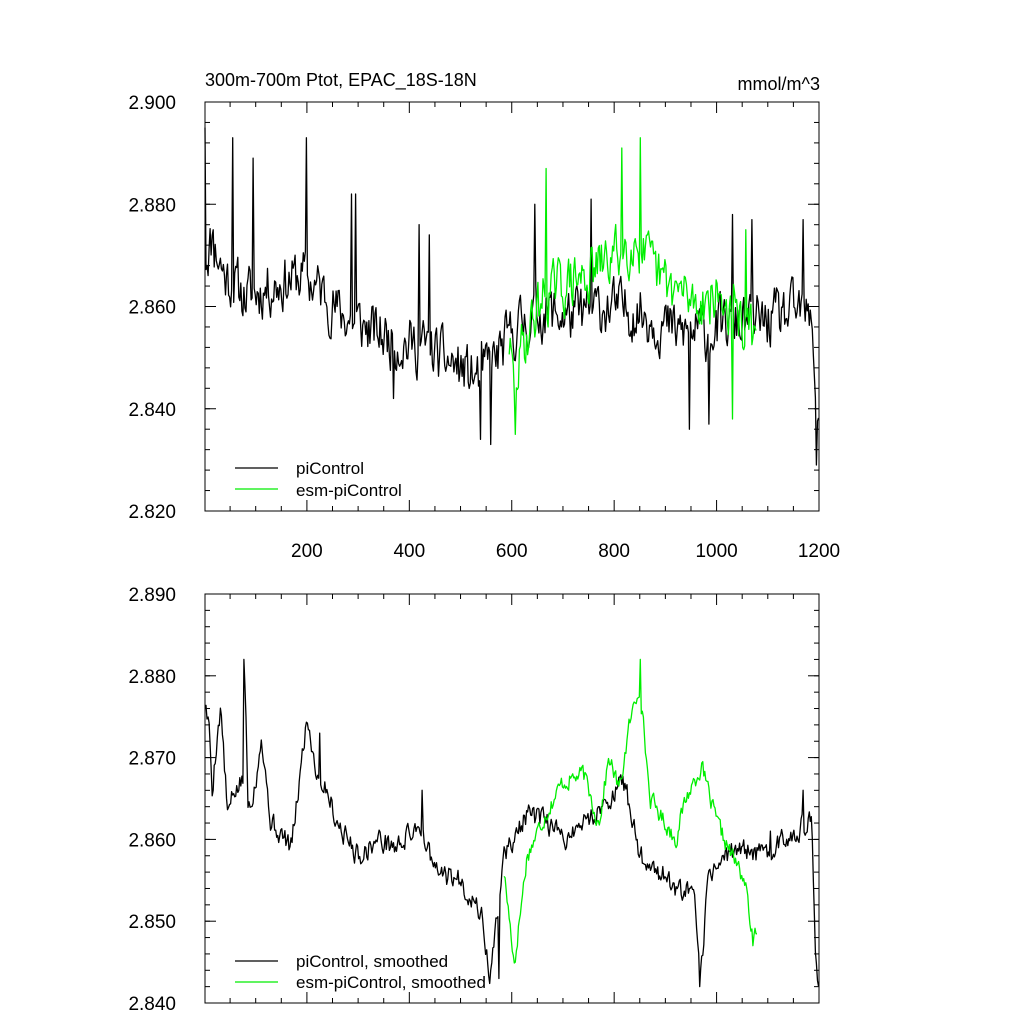 The height and width of the screenshot is (1024, 1024). I want to click on legend-label-esm-picontrol: esm-piControl, so click(349, 490).